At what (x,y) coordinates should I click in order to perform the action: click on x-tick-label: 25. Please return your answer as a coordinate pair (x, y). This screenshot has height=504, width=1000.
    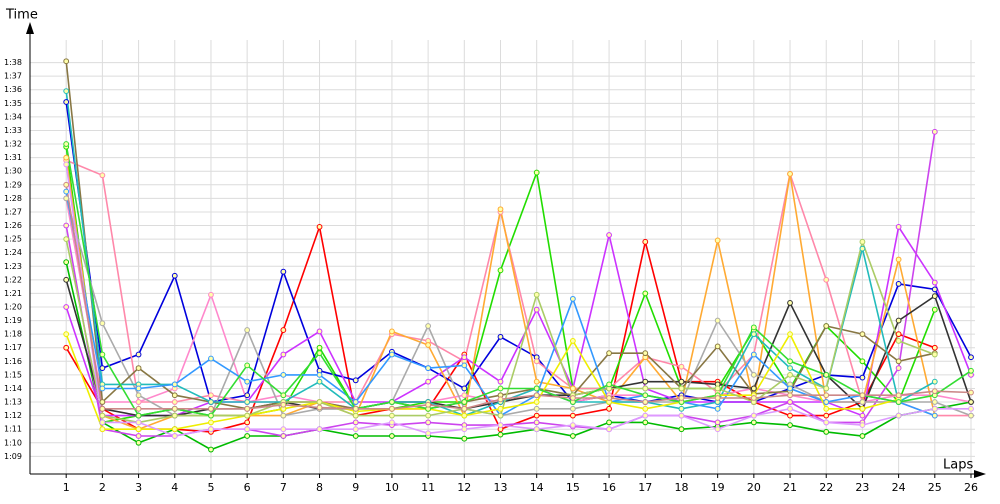
    Looking at the image, I should click on (935, 487).